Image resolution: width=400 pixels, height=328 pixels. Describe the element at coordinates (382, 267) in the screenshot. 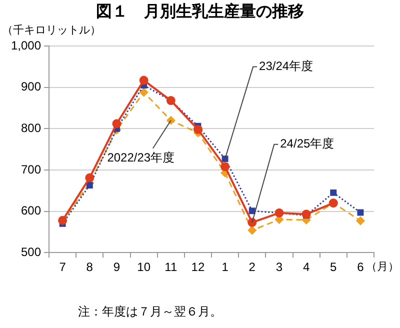

I see `x-axis-title: （月）` at that location.